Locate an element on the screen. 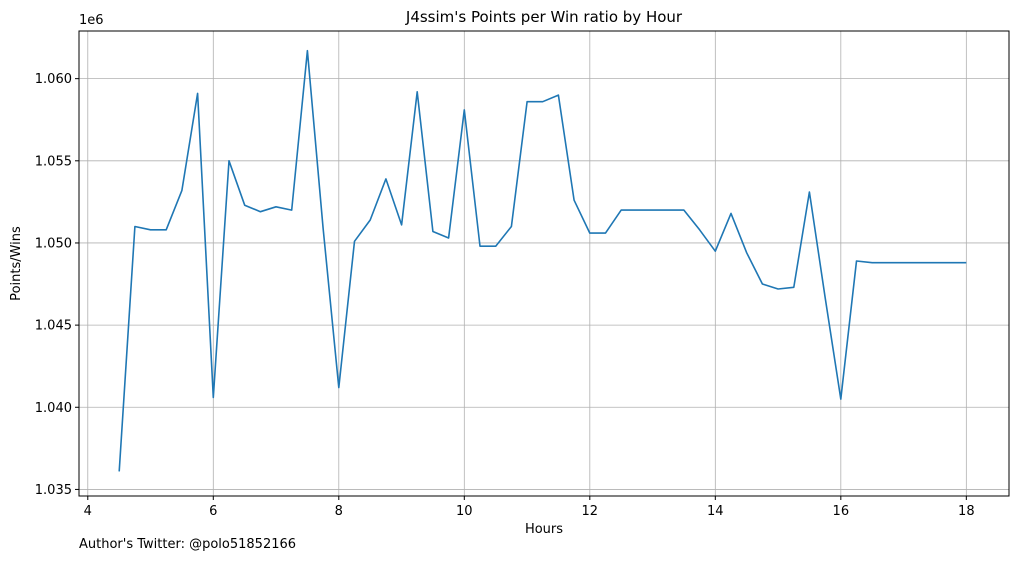  x-axis-ticks: 4 6 8 10 12 14 16 18 is located at coordinates (529, 507).